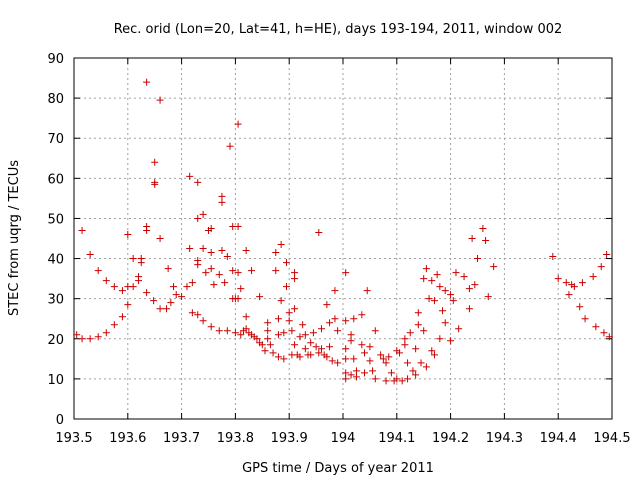  What do you see at coordinates (73, 438) in the screenshot?
I see `x-tick-label: 193.5` at bounding box center [73, 438].